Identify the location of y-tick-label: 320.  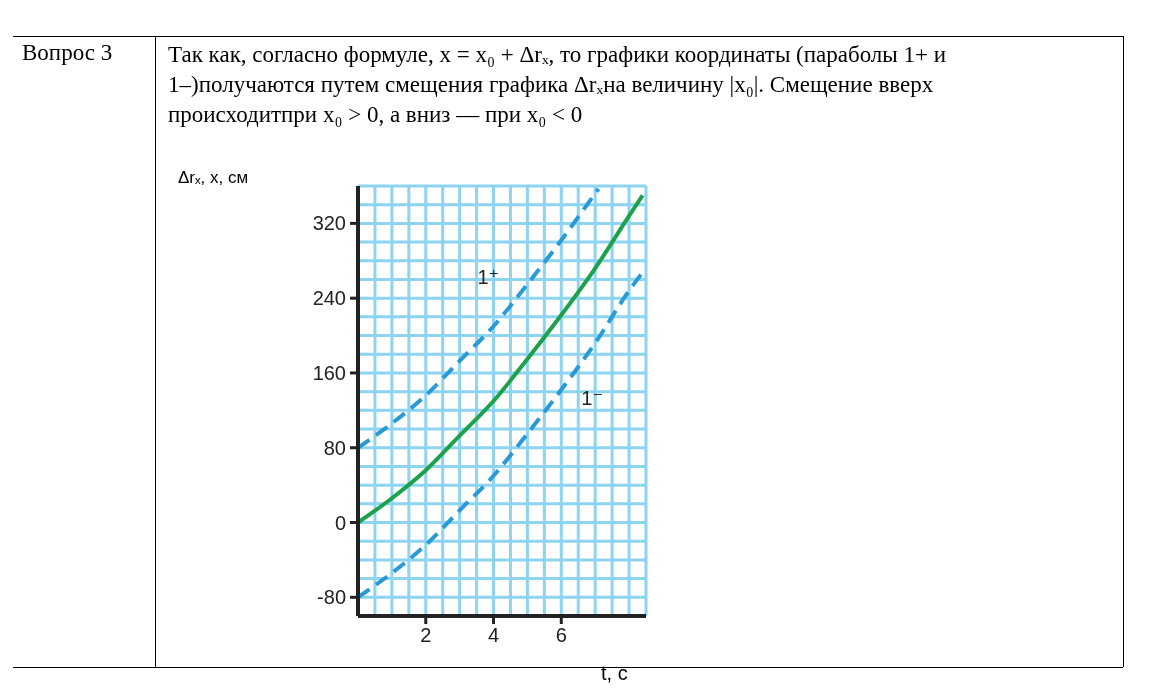
(329, 223).